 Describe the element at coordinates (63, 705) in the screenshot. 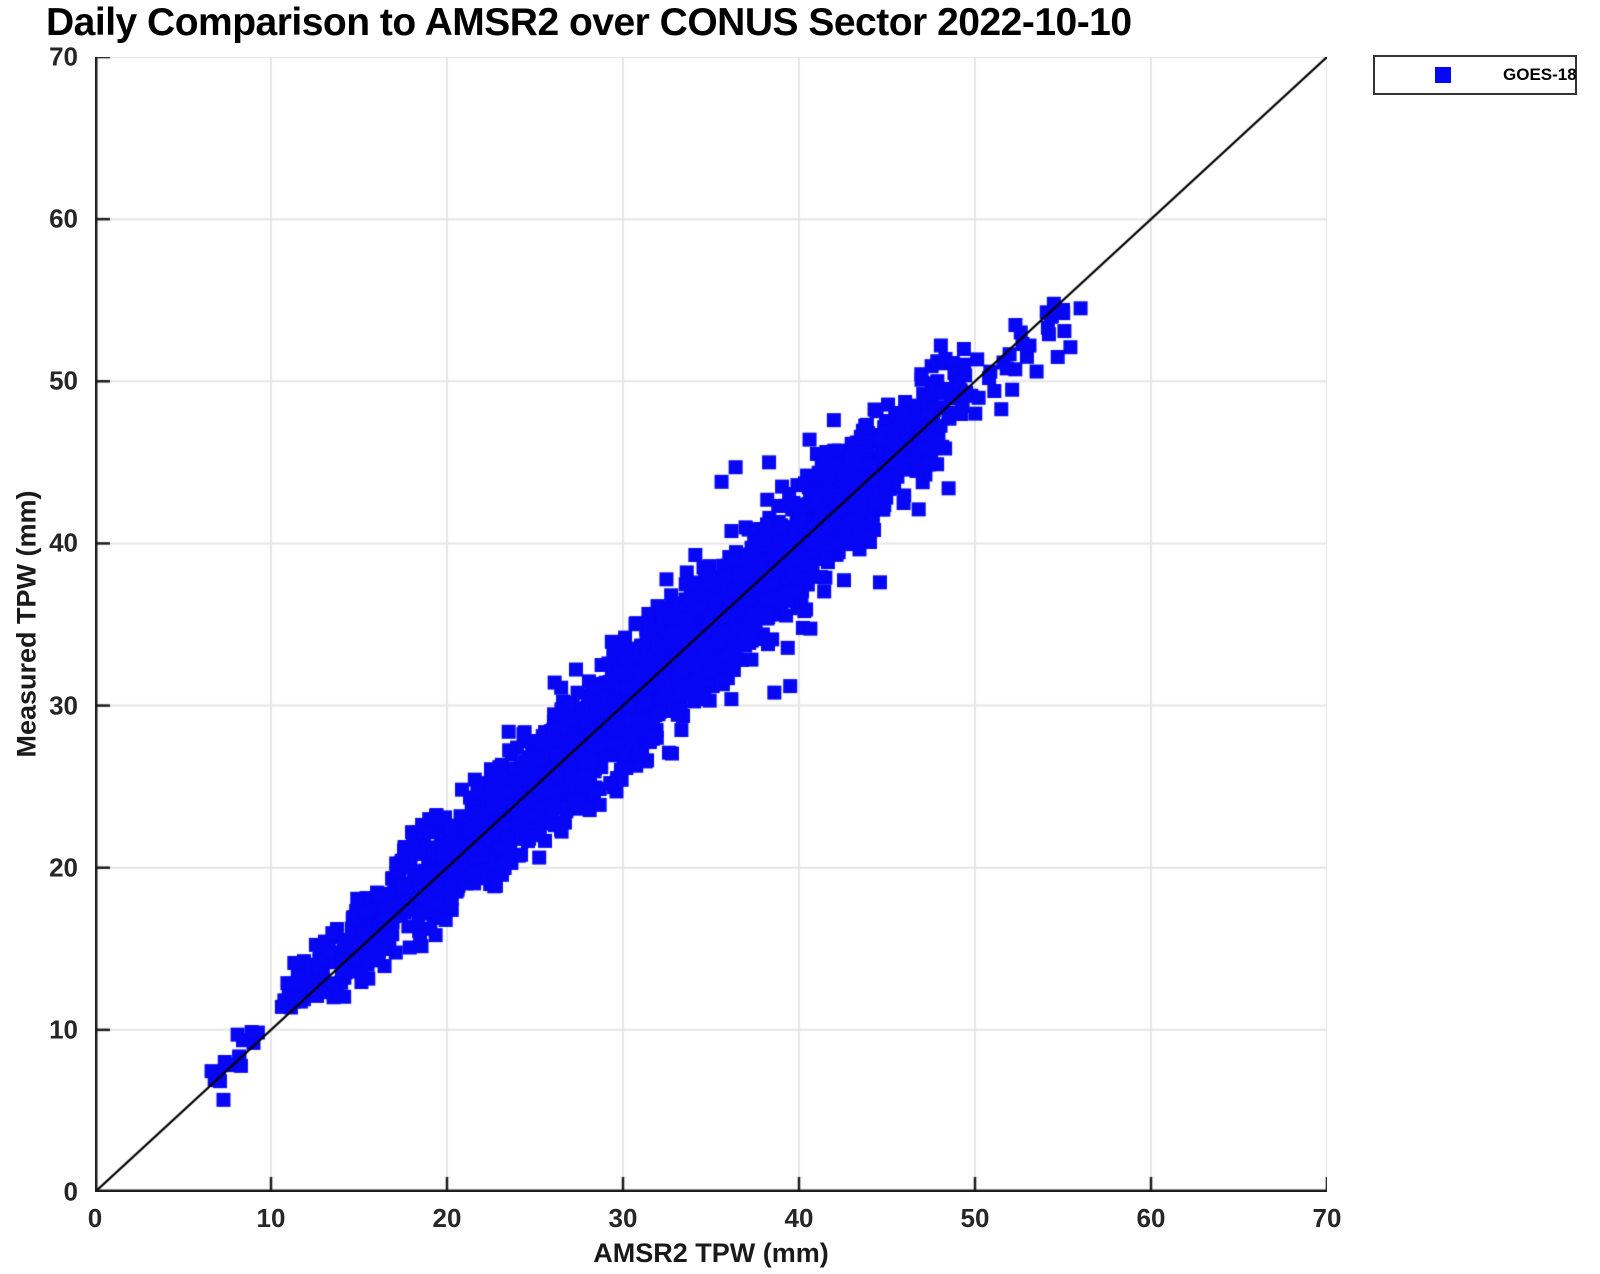

I see `y-tick-label: 30` at that location.